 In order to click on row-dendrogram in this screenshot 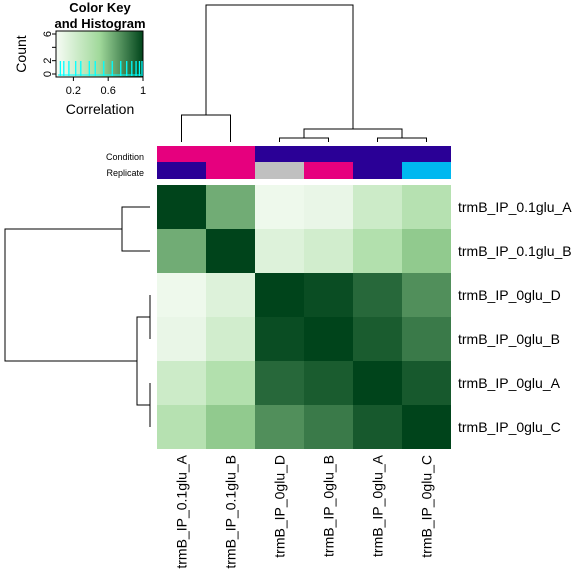, I will do `click(77, 316)`.